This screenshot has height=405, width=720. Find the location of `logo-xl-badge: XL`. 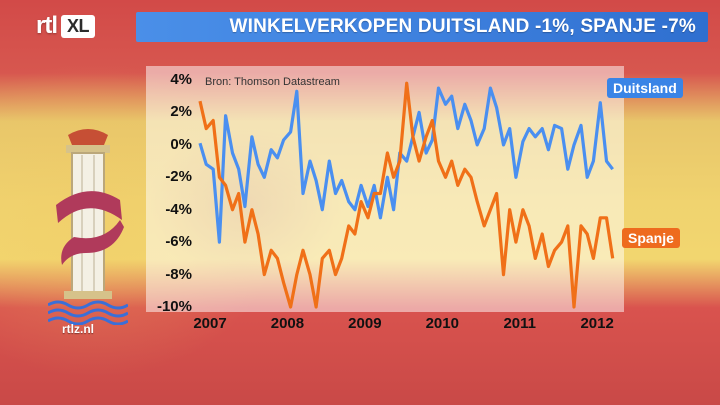

logo-xl-badge: XL is located at coordinates (78, 26).